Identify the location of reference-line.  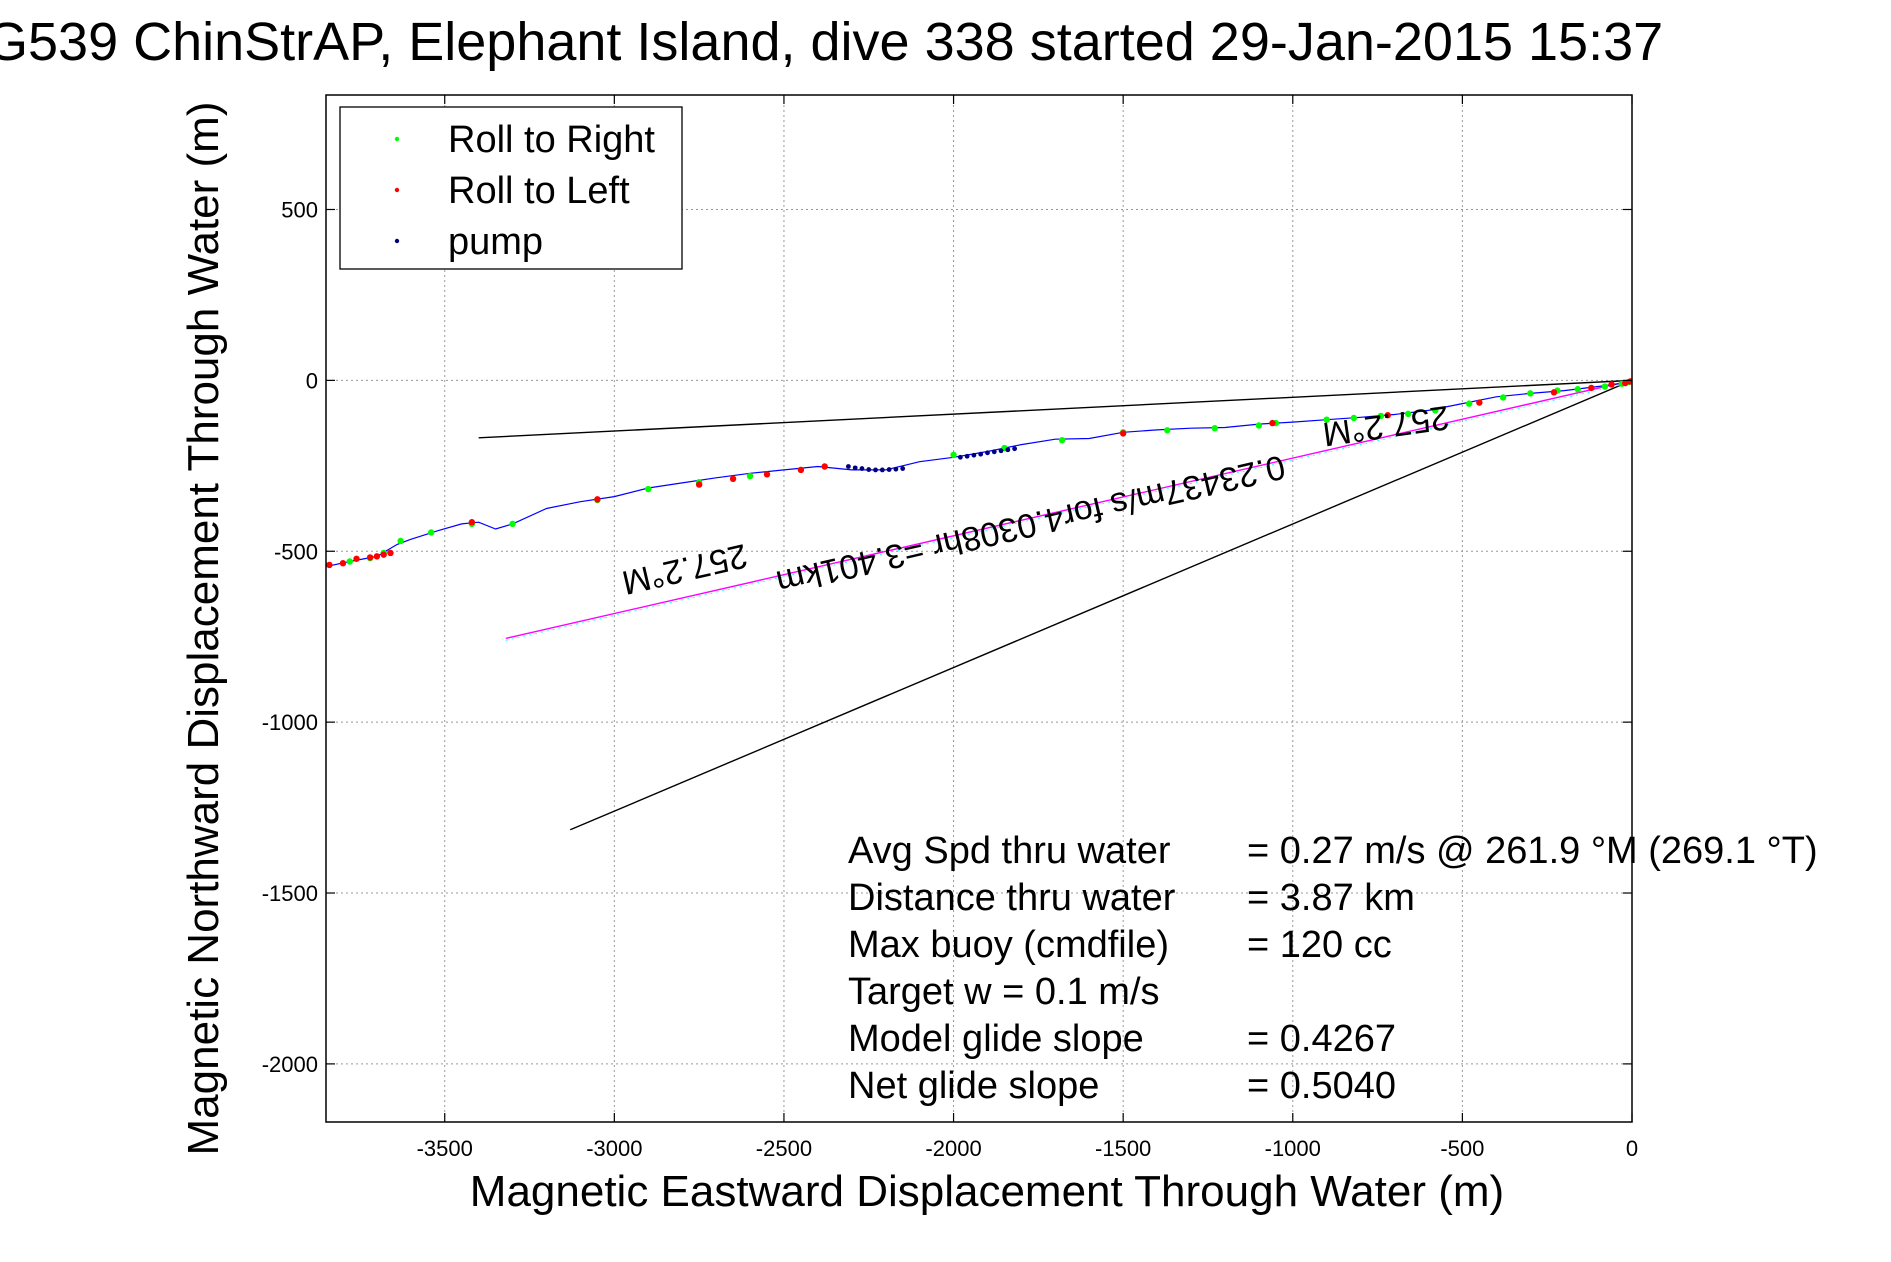
(1055, 409).